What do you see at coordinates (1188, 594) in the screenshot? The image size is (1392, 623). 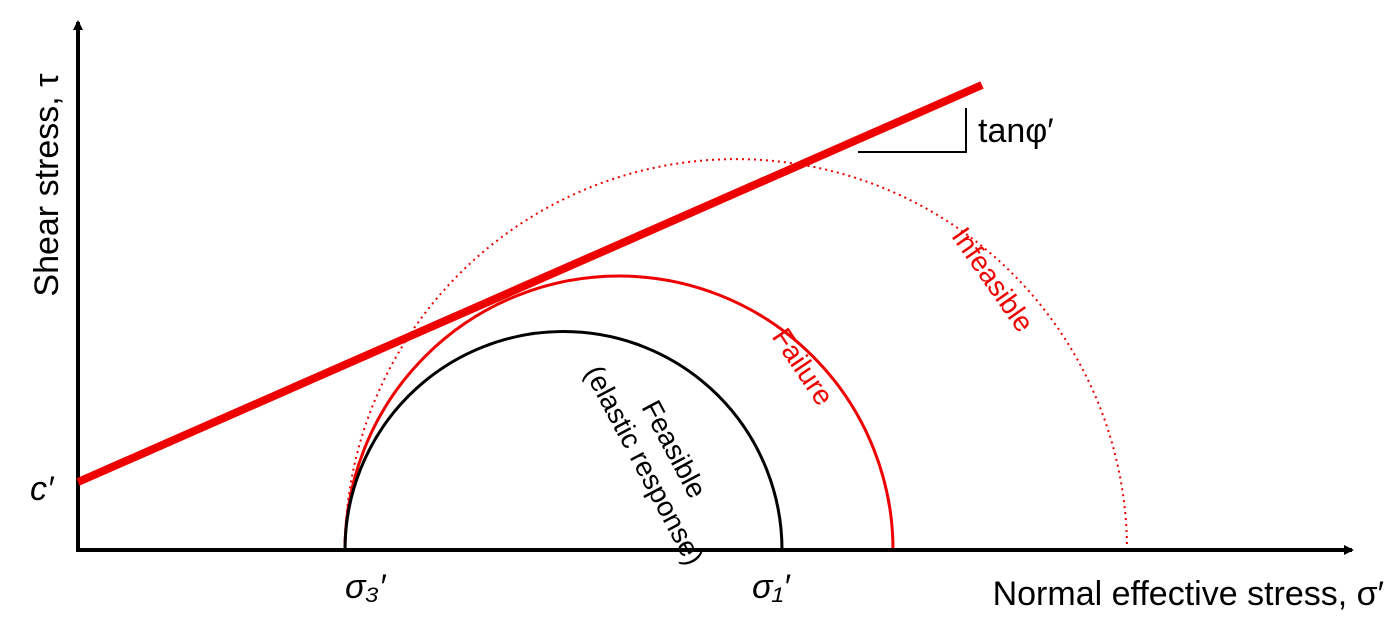 I see `x-axis-label: Normal effective stress, σ′` at bounding box center [1188, 594].